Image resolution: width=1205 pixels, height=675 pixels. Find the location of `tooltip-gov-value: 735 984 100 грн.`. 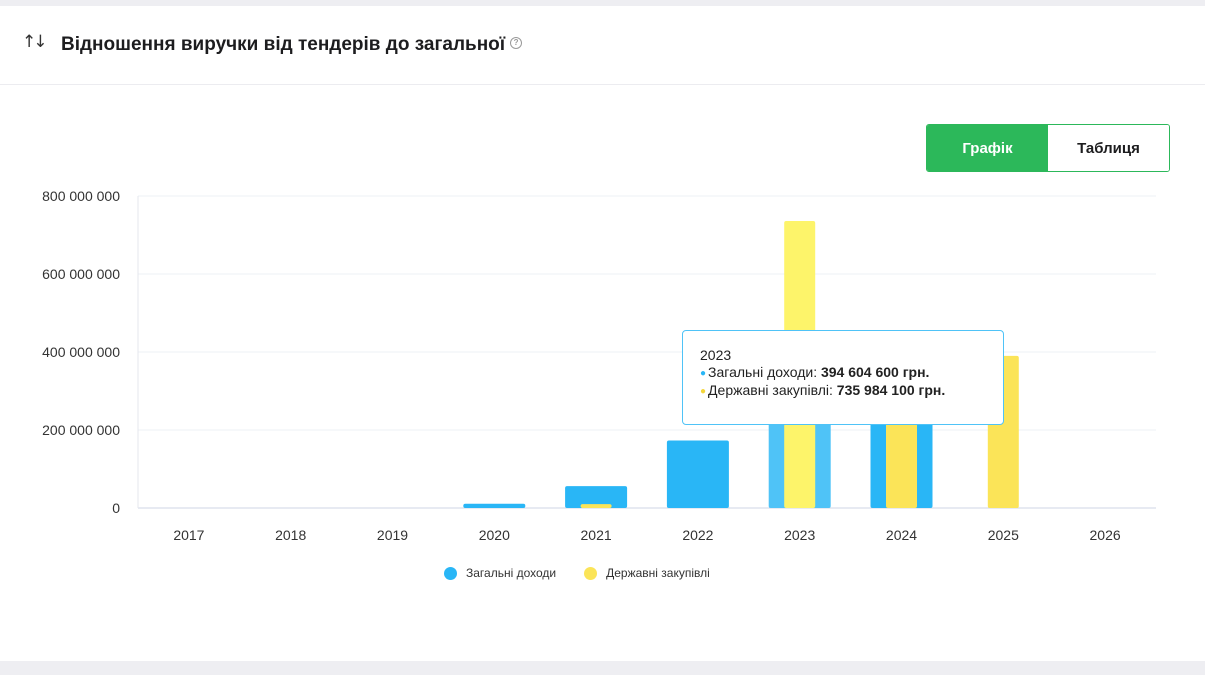

tooltip-gov-value: 735 984 100 грн. is located at coordinates (891, 390).